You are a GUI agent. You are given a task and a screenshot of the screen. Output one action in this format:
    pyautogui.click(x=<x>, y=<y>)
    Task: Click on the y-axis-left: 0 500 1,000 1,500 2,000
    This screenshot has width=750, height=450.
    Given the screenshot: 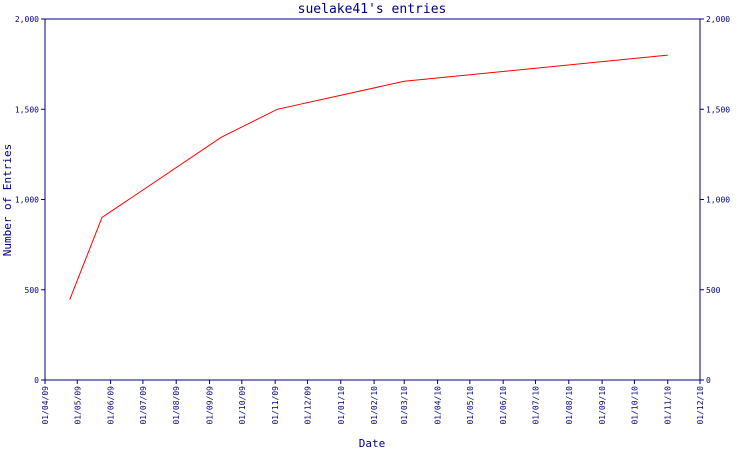 What is the action you would take?
    pyautogui.click(x=30, y=200)
    